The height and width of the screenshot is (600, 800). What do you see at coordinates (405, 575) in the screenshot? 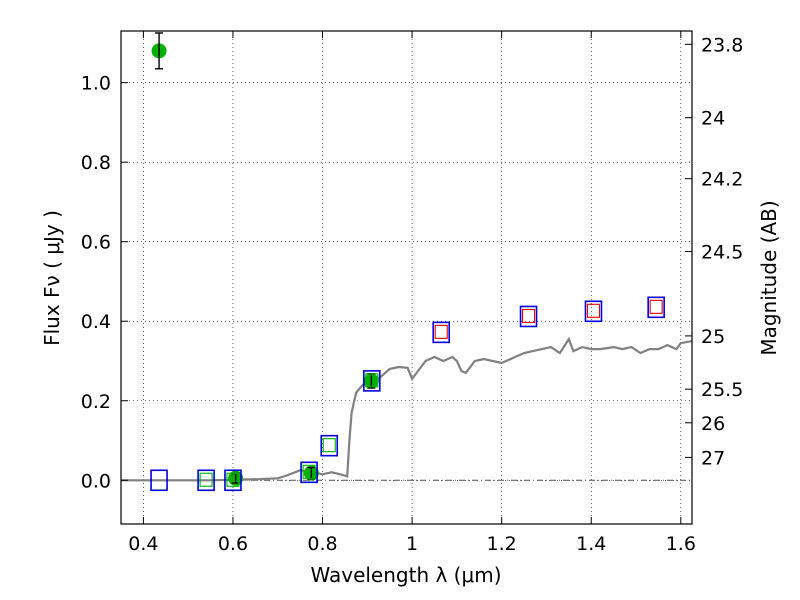
I see `x-axis-label: Wavelength λ (μm)` at bounding box center [405, 575].